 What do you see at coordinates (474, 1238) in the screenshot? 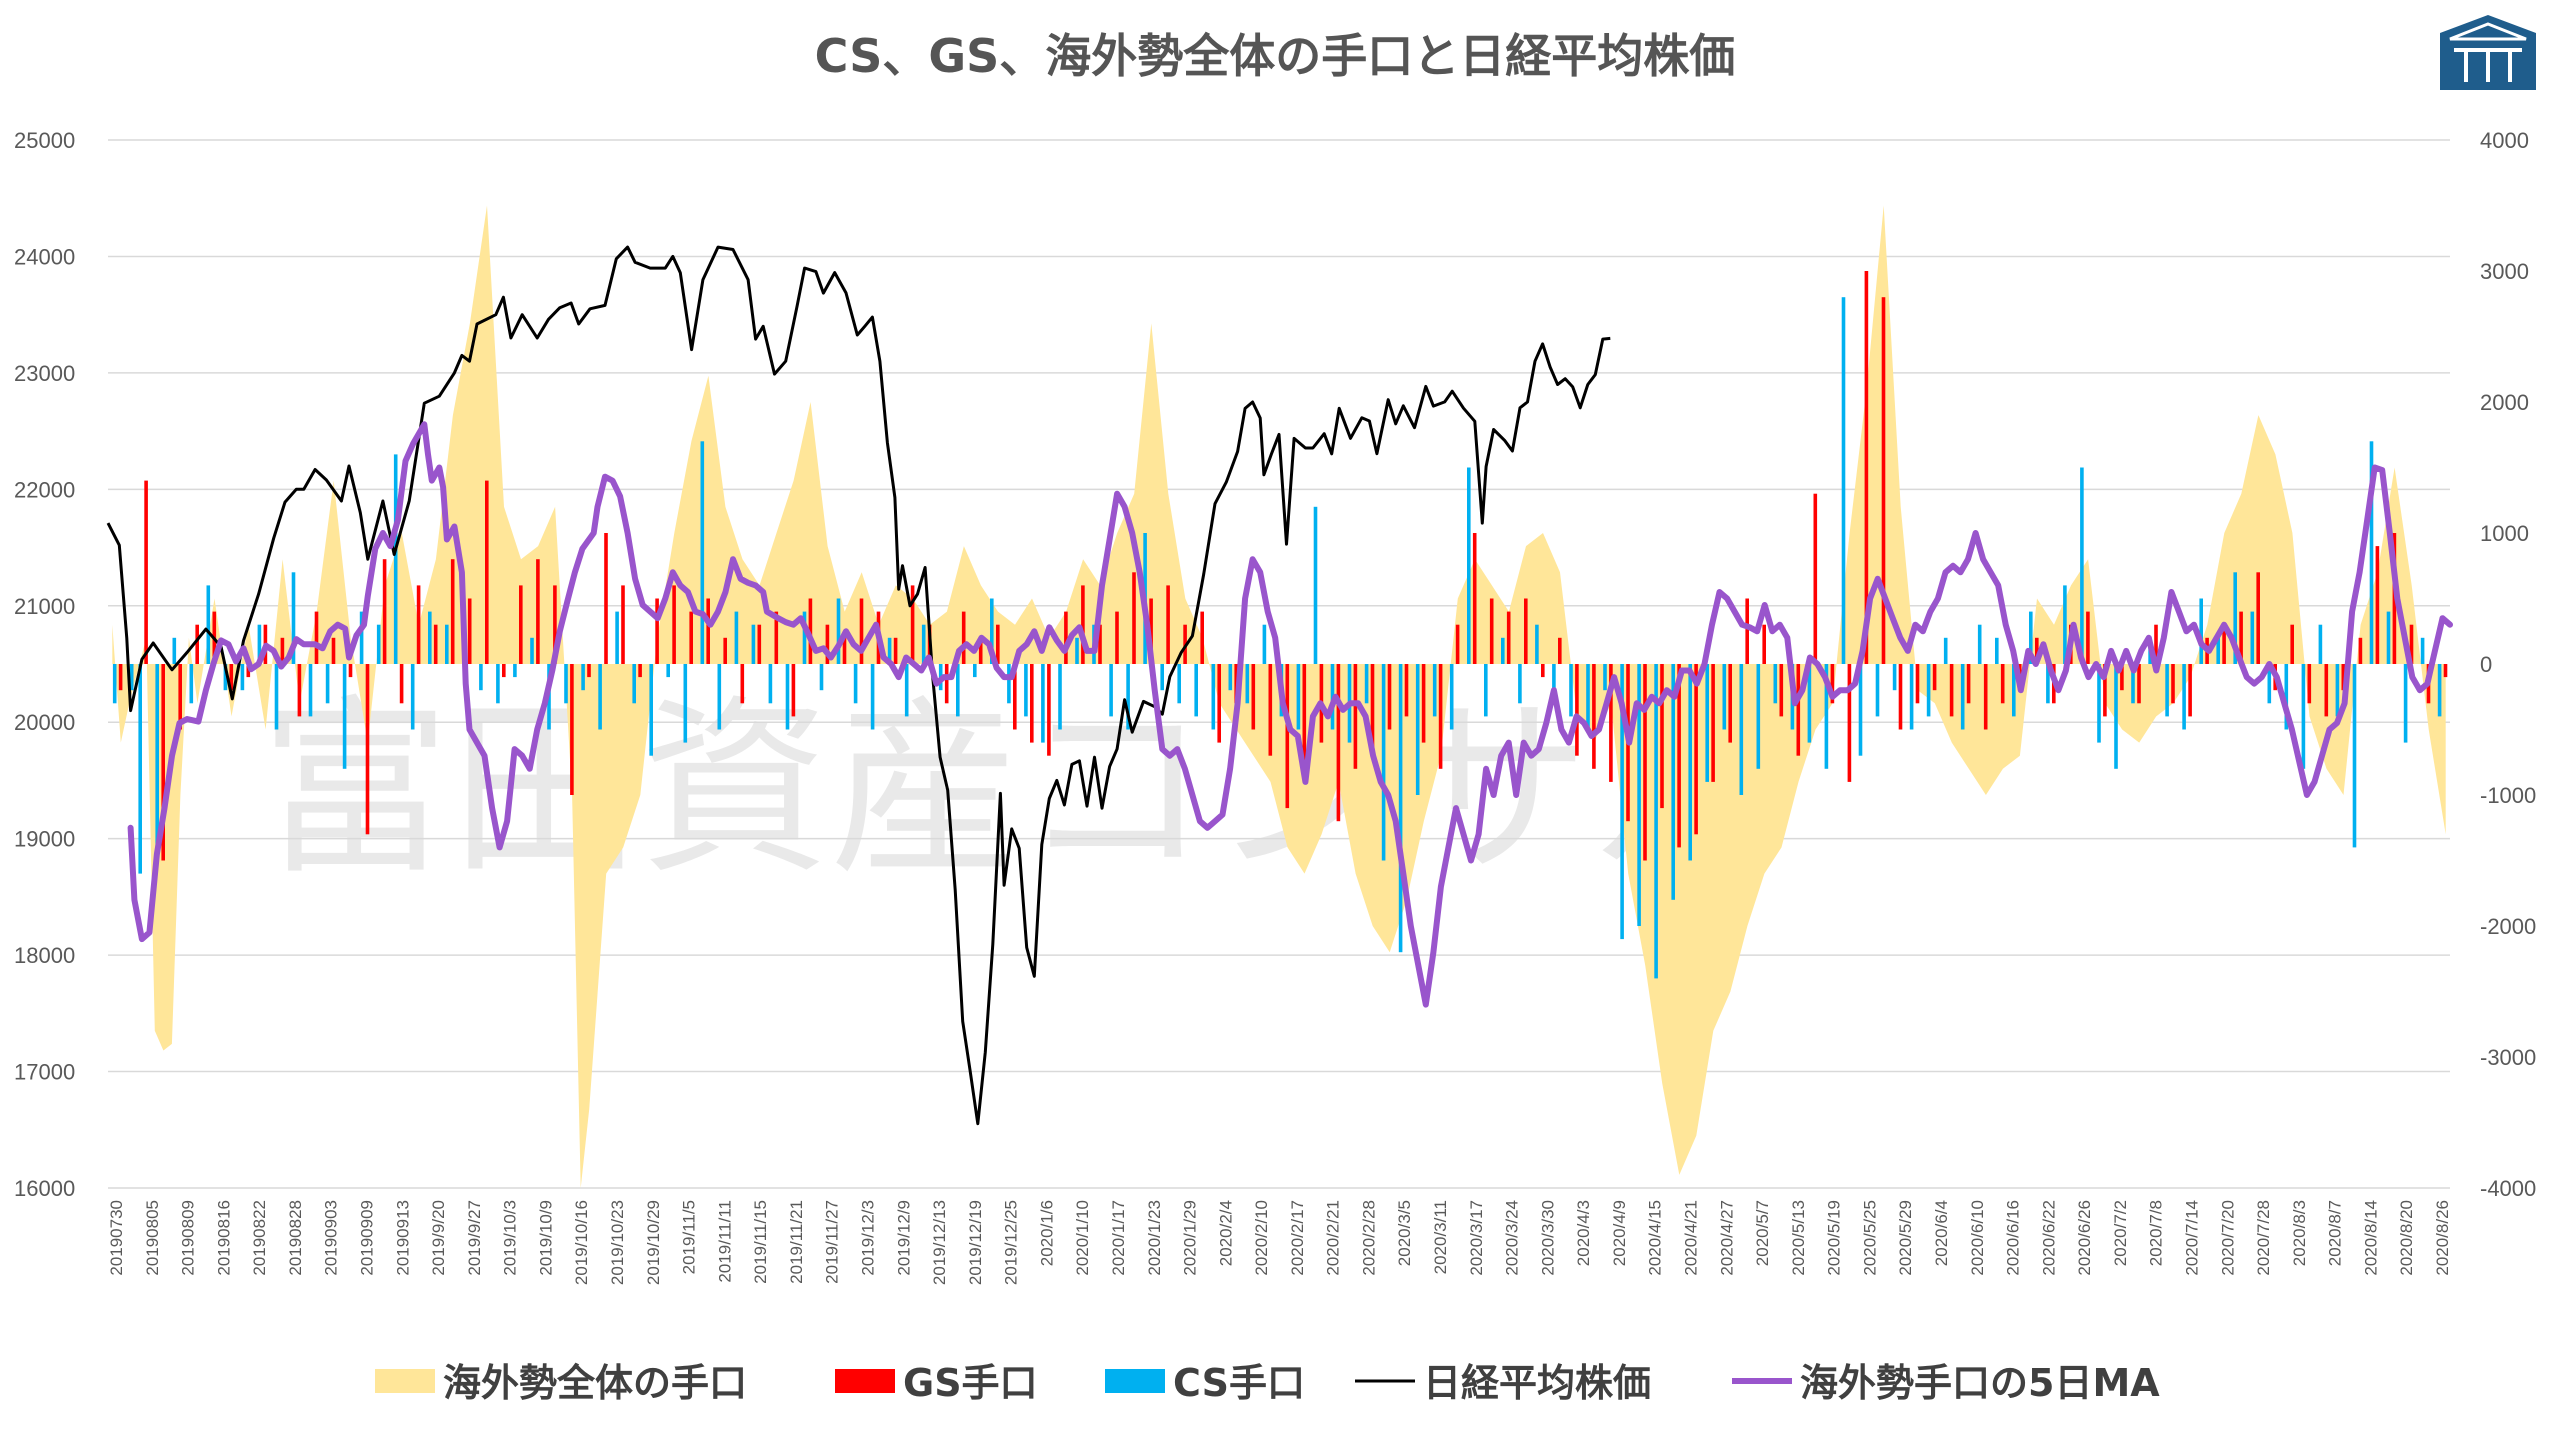
I see `x-tick-label: 2019/9/27` at bounding box center [474, 1238].